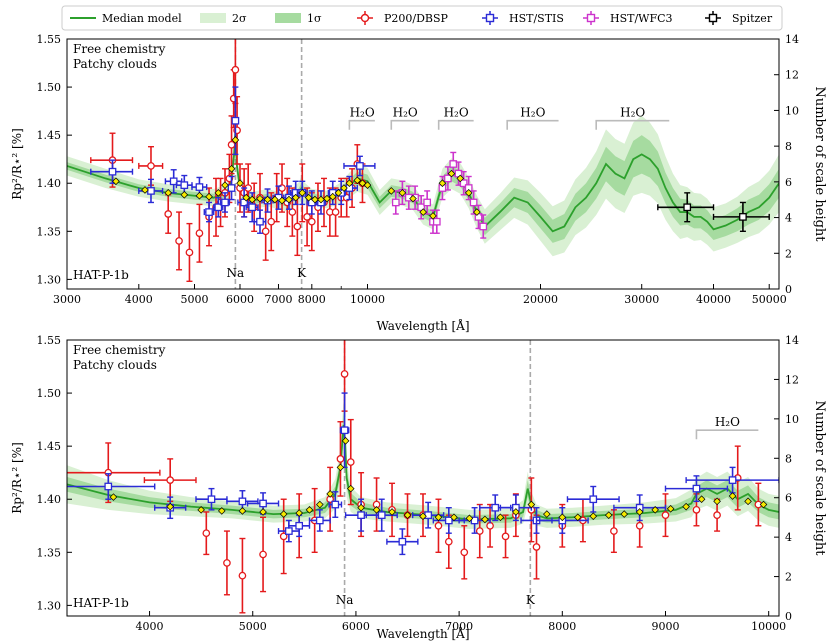  Describe the element at coordinates (115, 64) in the screenshot. I see `top-annotation-patchy-clouds: Patchy clouds` at that location.